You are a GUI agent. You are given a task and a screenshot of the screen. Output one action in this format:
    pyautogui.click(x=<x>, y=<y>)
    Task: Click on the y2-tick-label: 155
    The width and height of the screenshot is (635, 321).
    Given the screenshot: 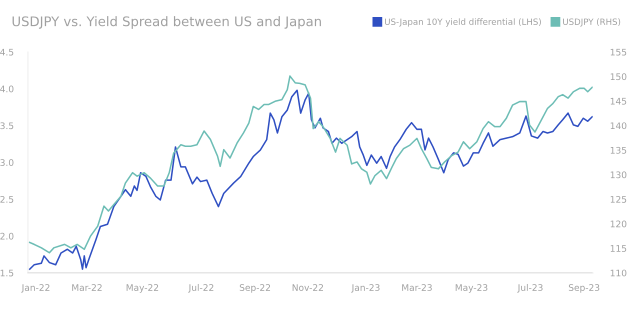 What is the action you would take?
    pyautogui.click(x=618, y=52)
    